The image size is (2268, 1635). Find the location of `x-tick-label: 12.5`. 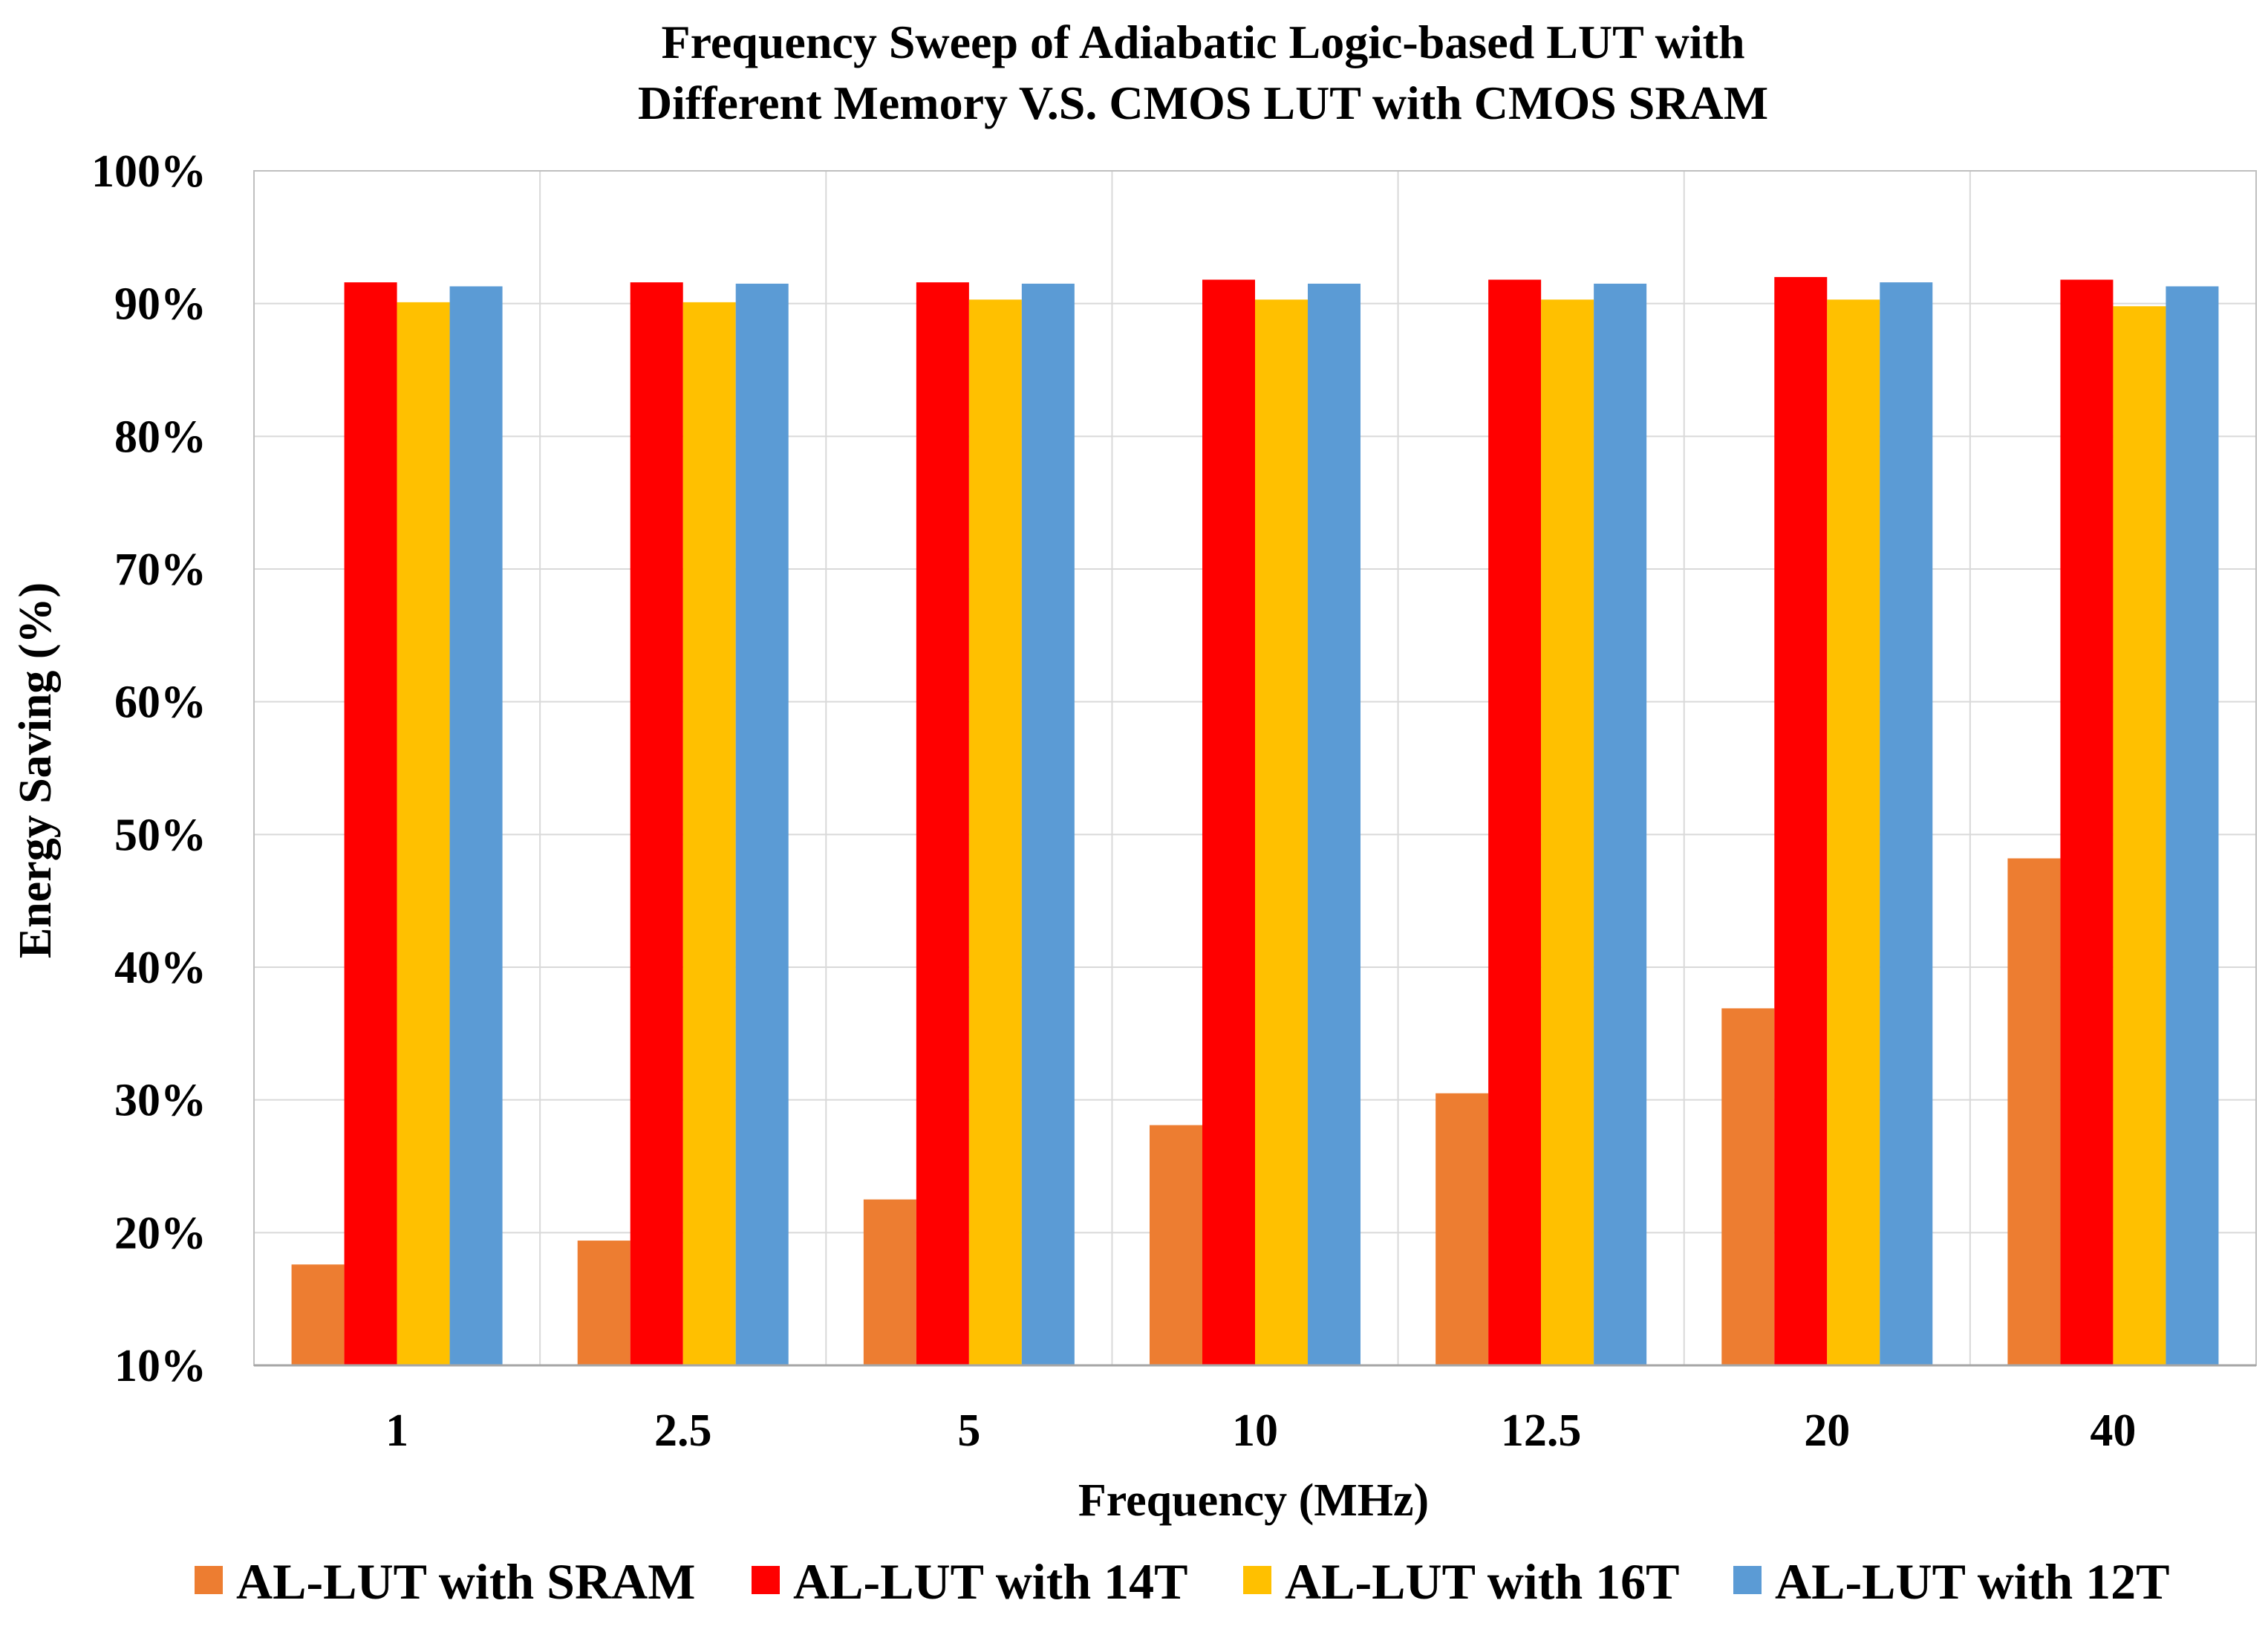

x-tick-label: 12.5 is located at coordinates (1541, 1430).